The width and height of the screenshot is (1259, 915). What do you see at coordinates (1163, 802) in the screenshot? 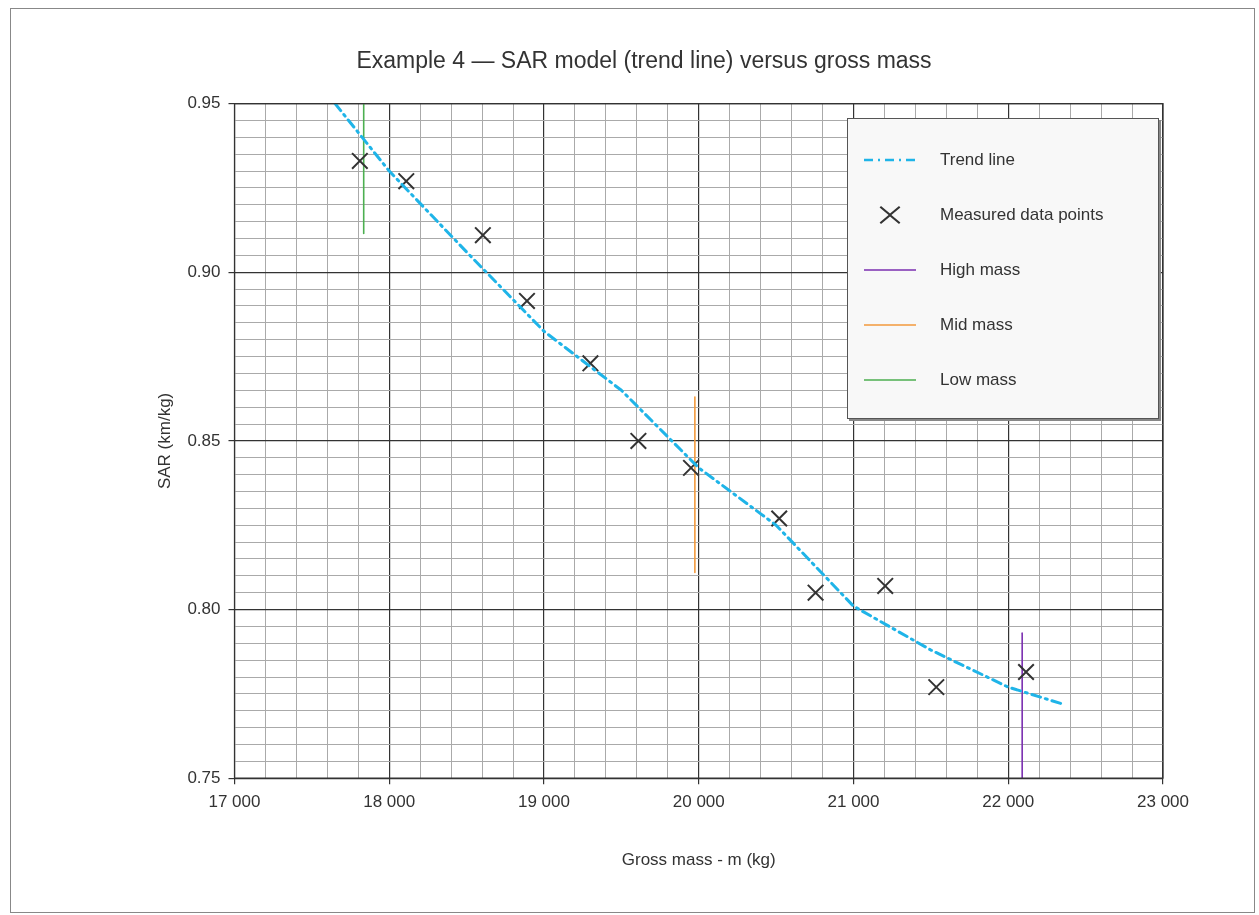
I see `x-tick-label: 23 000` at bounding box center [1163, 802].